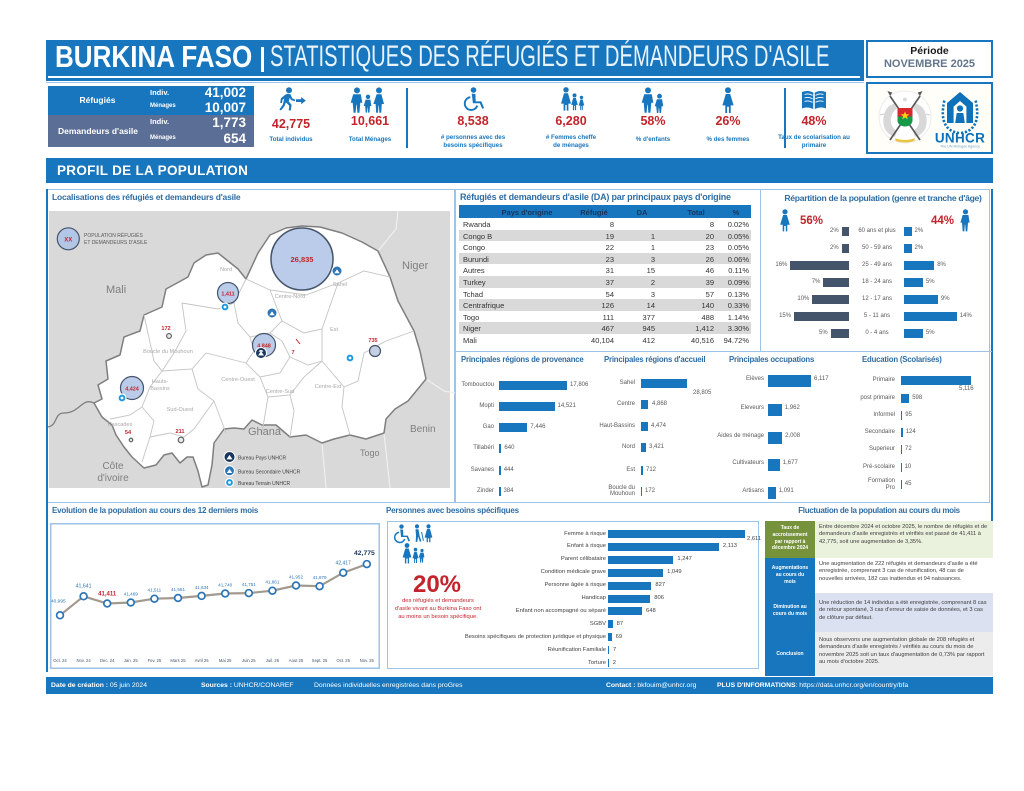  Describe the element at coordinates (320, 660) in the screenshot. I see `svg-text: Sept. 25` at that location.